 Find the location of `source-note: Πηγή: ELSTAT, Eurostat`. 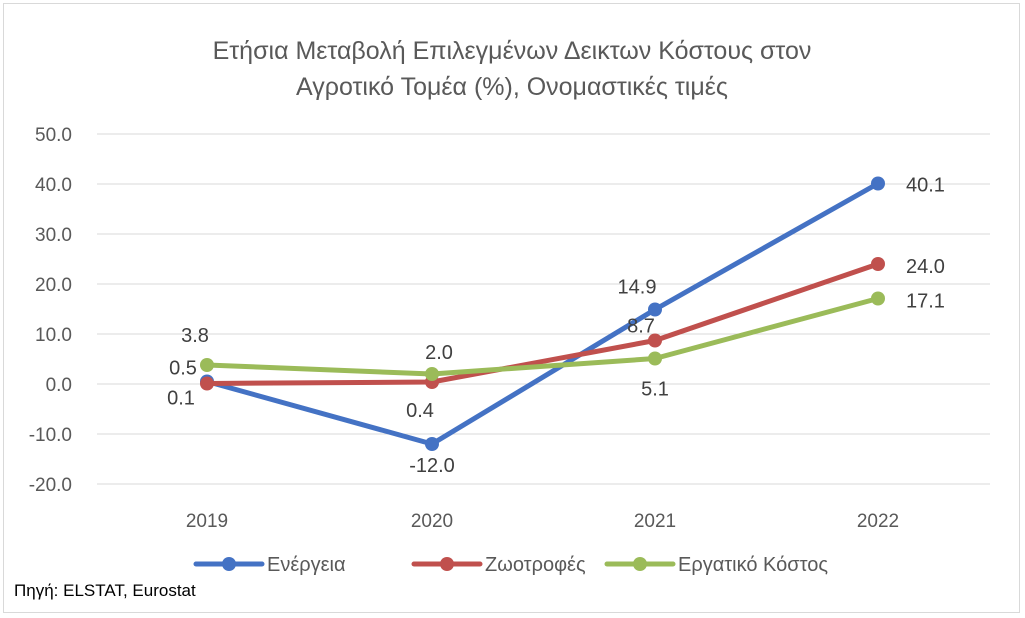

source-note: Πηγή: ELSTAT, Eurostat is located at coordinates (105, 590).